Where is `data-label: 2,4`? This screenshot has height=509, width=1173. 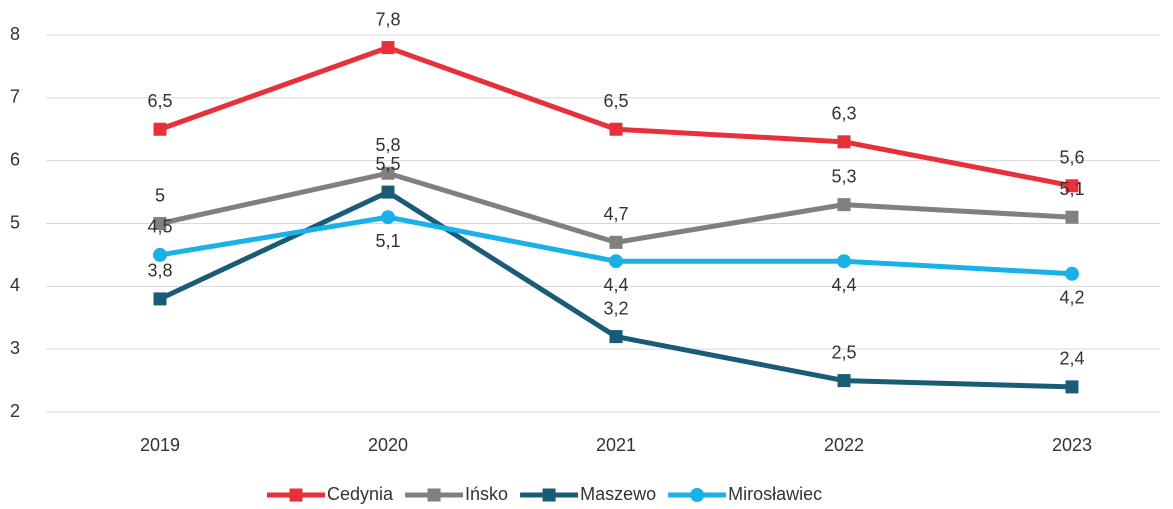
data-label: 2,4 is located at coordinates (1071, 359).